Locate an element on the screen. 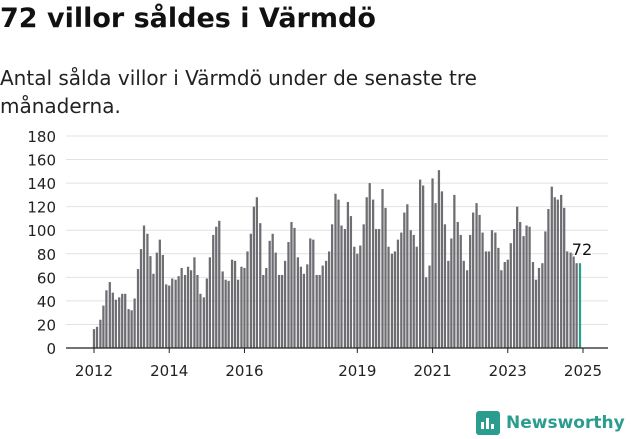 The height and width of the screenshot is (439, 631). x-tick-label: 2012 is located at coordinates (94, 371).